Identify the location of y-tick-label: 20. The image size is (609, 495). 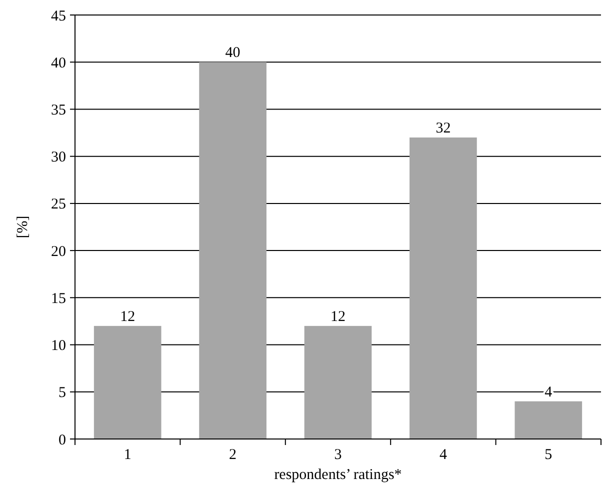
(58, 252).